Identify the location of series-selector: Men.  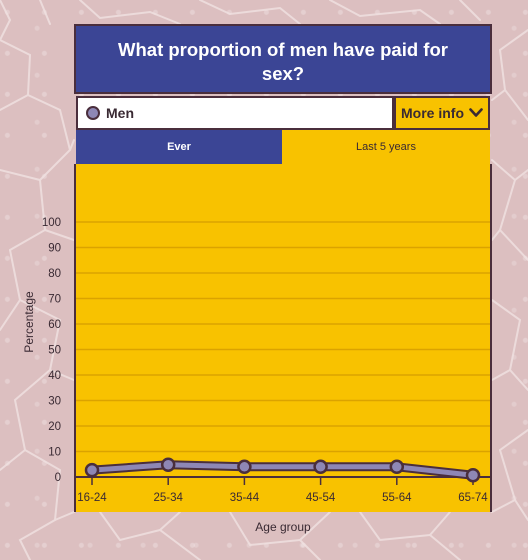
(235, 113).